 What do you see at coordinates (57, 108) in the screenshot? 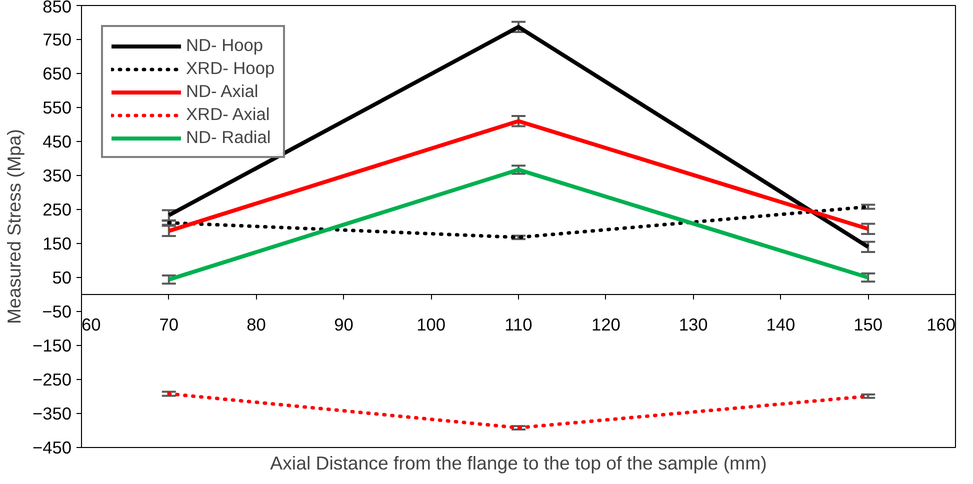
I see `y-tick-label: 550` at bounding box center [57, 108].